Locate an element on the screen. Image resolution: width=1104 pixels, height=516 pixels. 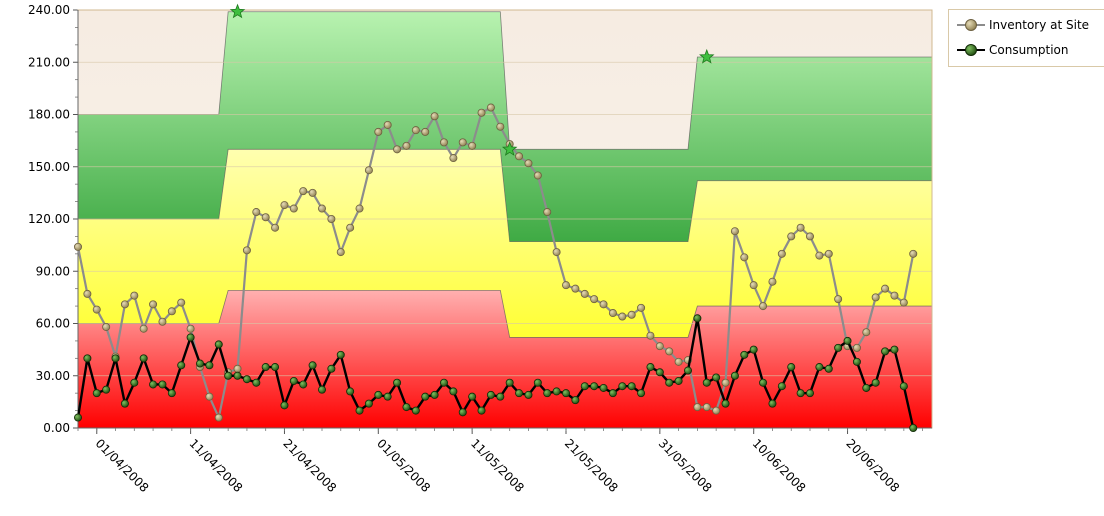
x-tick-label: 21/04/2008 is located at coordinates (309, 465).